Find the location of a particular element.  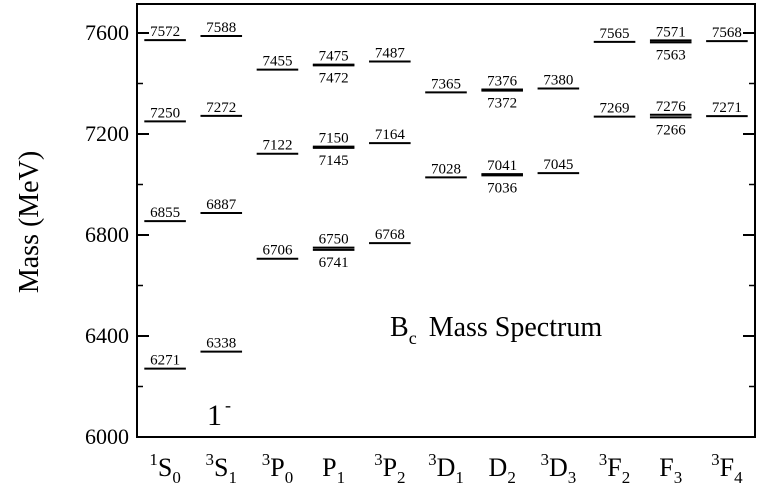

state-label: F3 is located at coordinates (670, 470).